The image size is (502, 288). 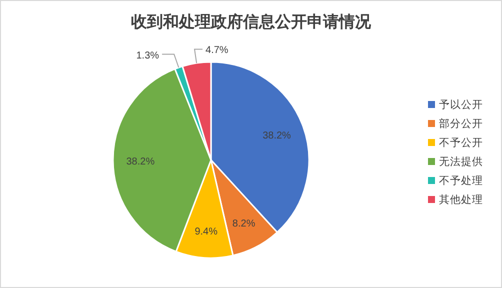 I want to click on legend-label: 不予公开, so click(x=461, y=143).